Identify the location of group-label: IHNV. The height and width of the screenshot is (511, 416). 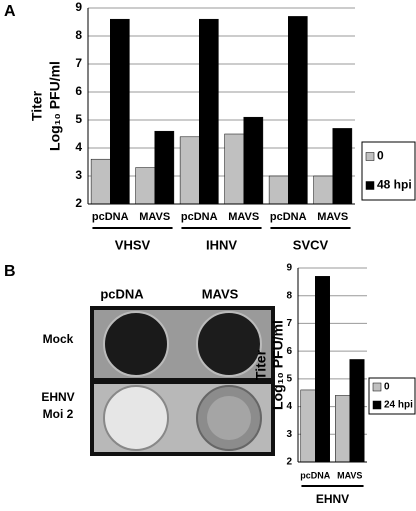
(221, 244).